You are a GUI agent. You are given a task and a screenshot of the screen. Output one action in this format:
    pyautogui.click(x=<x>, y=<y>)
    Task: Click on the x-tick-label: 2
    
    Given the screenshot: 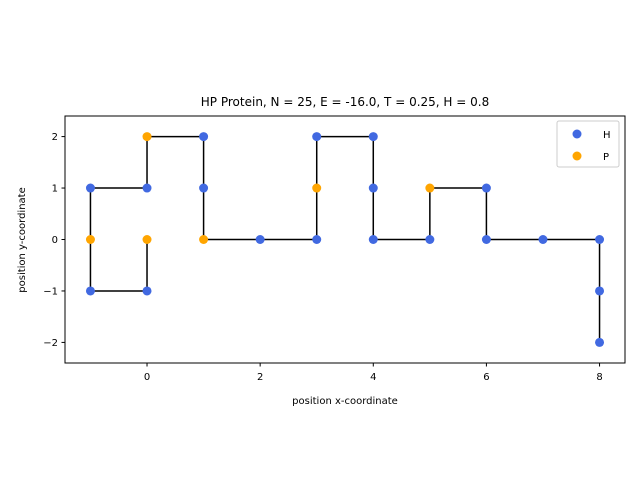 What is the action you would take?
    pyautogui.click(x=260, y=377)
    